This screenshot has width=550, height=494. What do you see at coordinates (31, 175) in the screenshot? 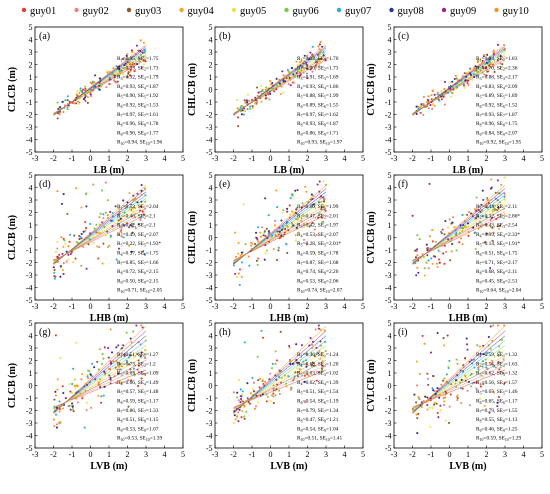
I see `y-tick-label: 5` at bounding box center [31, 175].